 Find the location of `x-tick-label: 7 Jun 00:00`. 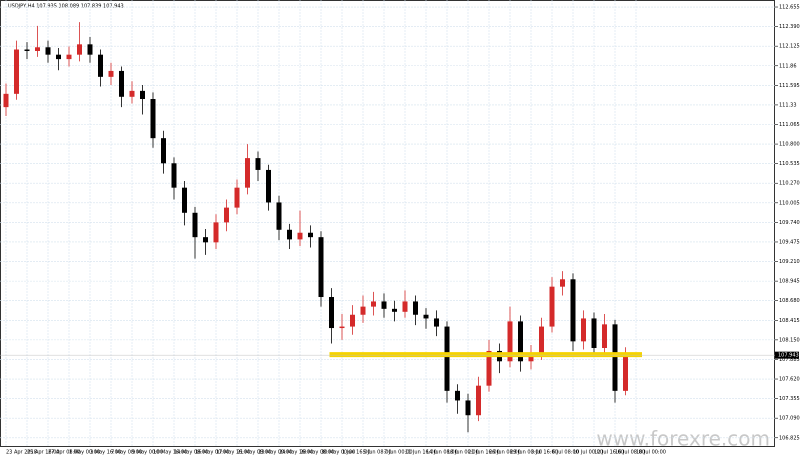

x-tick-label: 7 Jun 00:00 is located at coordinates (398, 453).